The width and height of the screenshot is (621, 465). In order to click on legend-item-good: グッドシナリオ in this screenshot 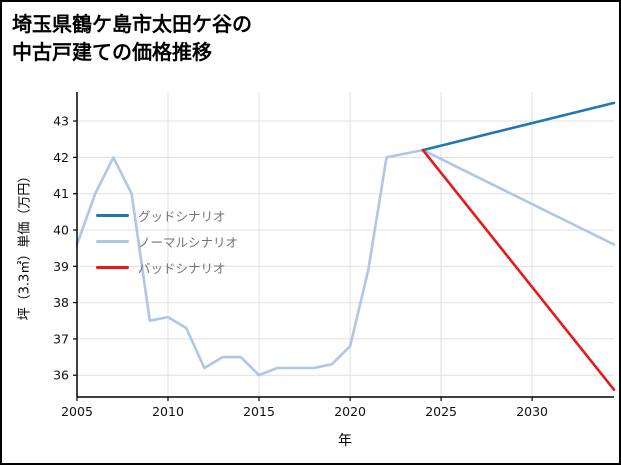, I will do `click(167, 215)`.